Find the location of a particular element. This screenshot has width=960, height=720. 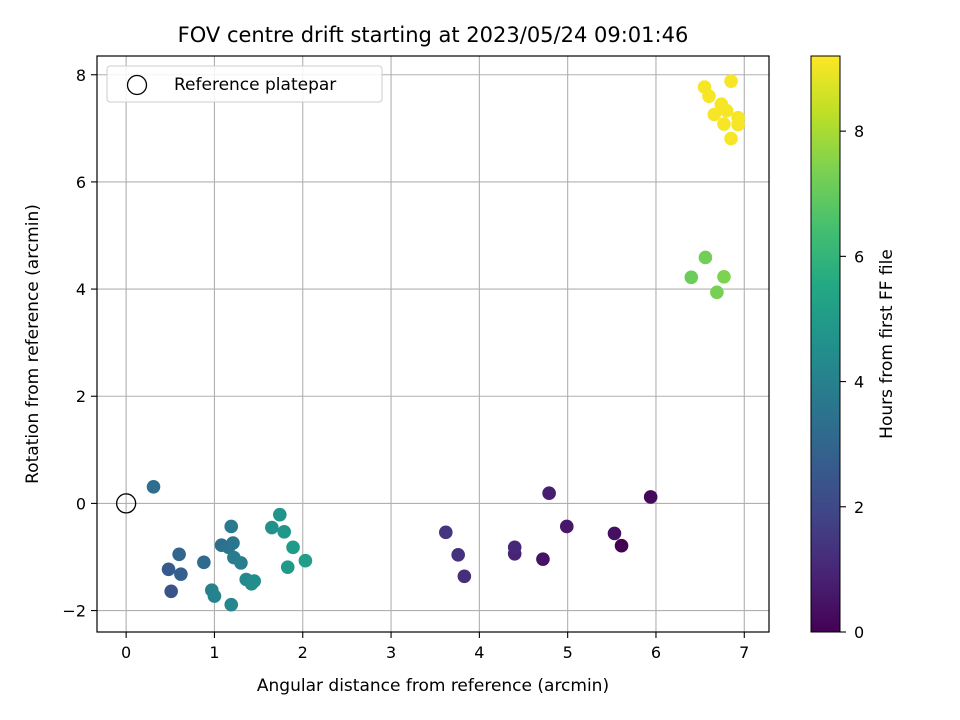

y-tick-label-2: 2 is located at coordinates (81, 396).